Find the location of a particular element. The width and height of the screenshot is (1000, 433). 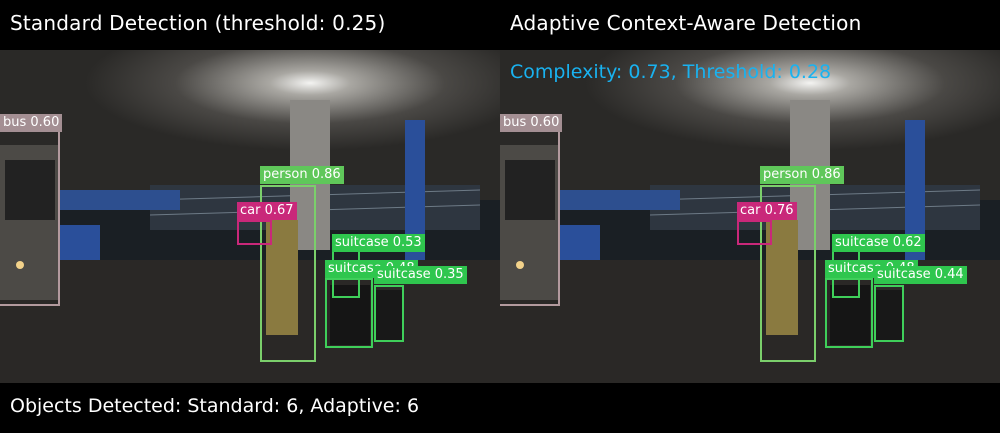

adaptive-detection-title: Adaptive Context-Aware Detection is located at coordinates (686, 23).